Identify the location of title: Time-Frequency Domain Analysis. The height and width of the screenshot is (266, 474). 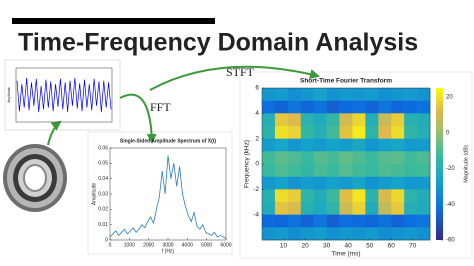
(218, 43).